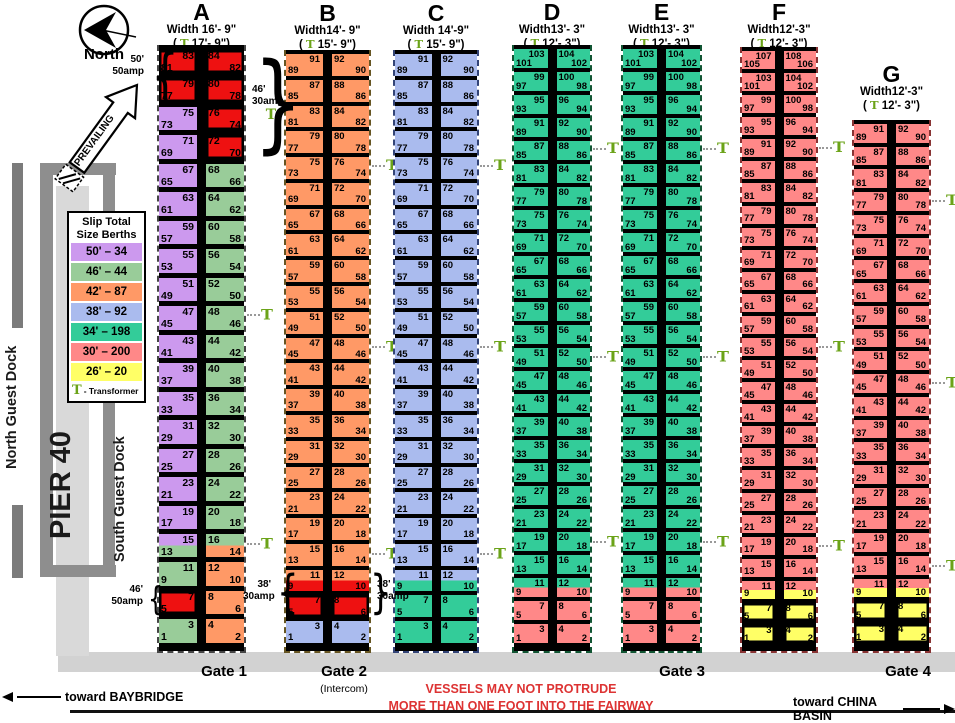 This screenshot has height=723, width=955. Describe the element at coordinates (791, 388) in the screenshot. I see `berth-number: 48` at that location.